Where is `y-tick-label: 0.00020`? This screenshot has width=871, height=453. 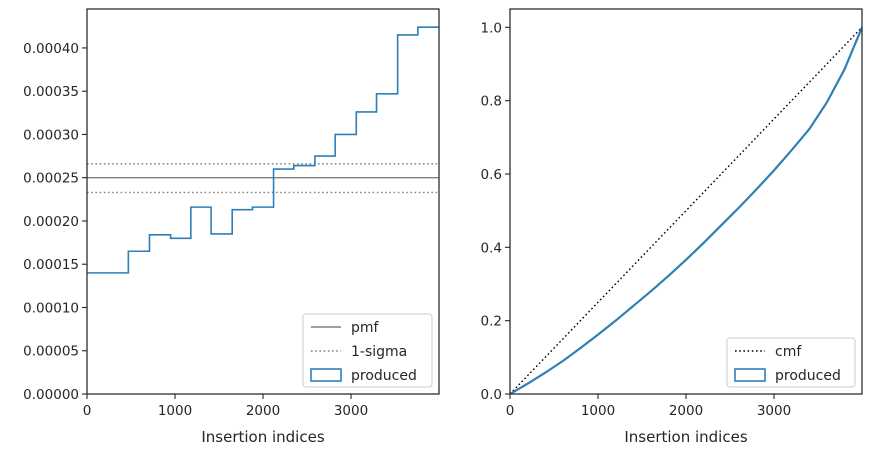
y-tick-label: 0.00020 is located at coordinates (51, 222).